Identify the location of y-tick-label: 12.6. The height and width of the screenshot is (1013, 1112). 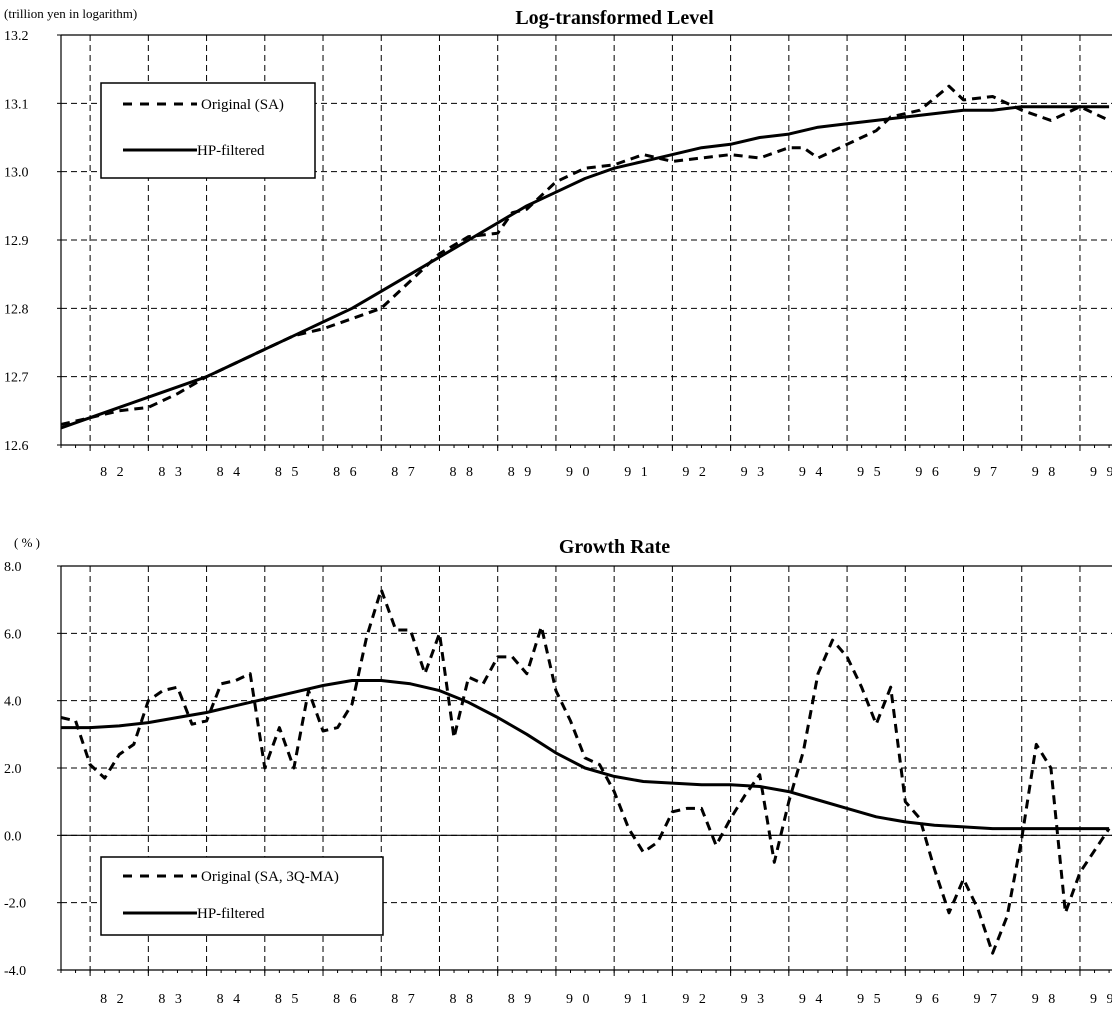
(16, 446).